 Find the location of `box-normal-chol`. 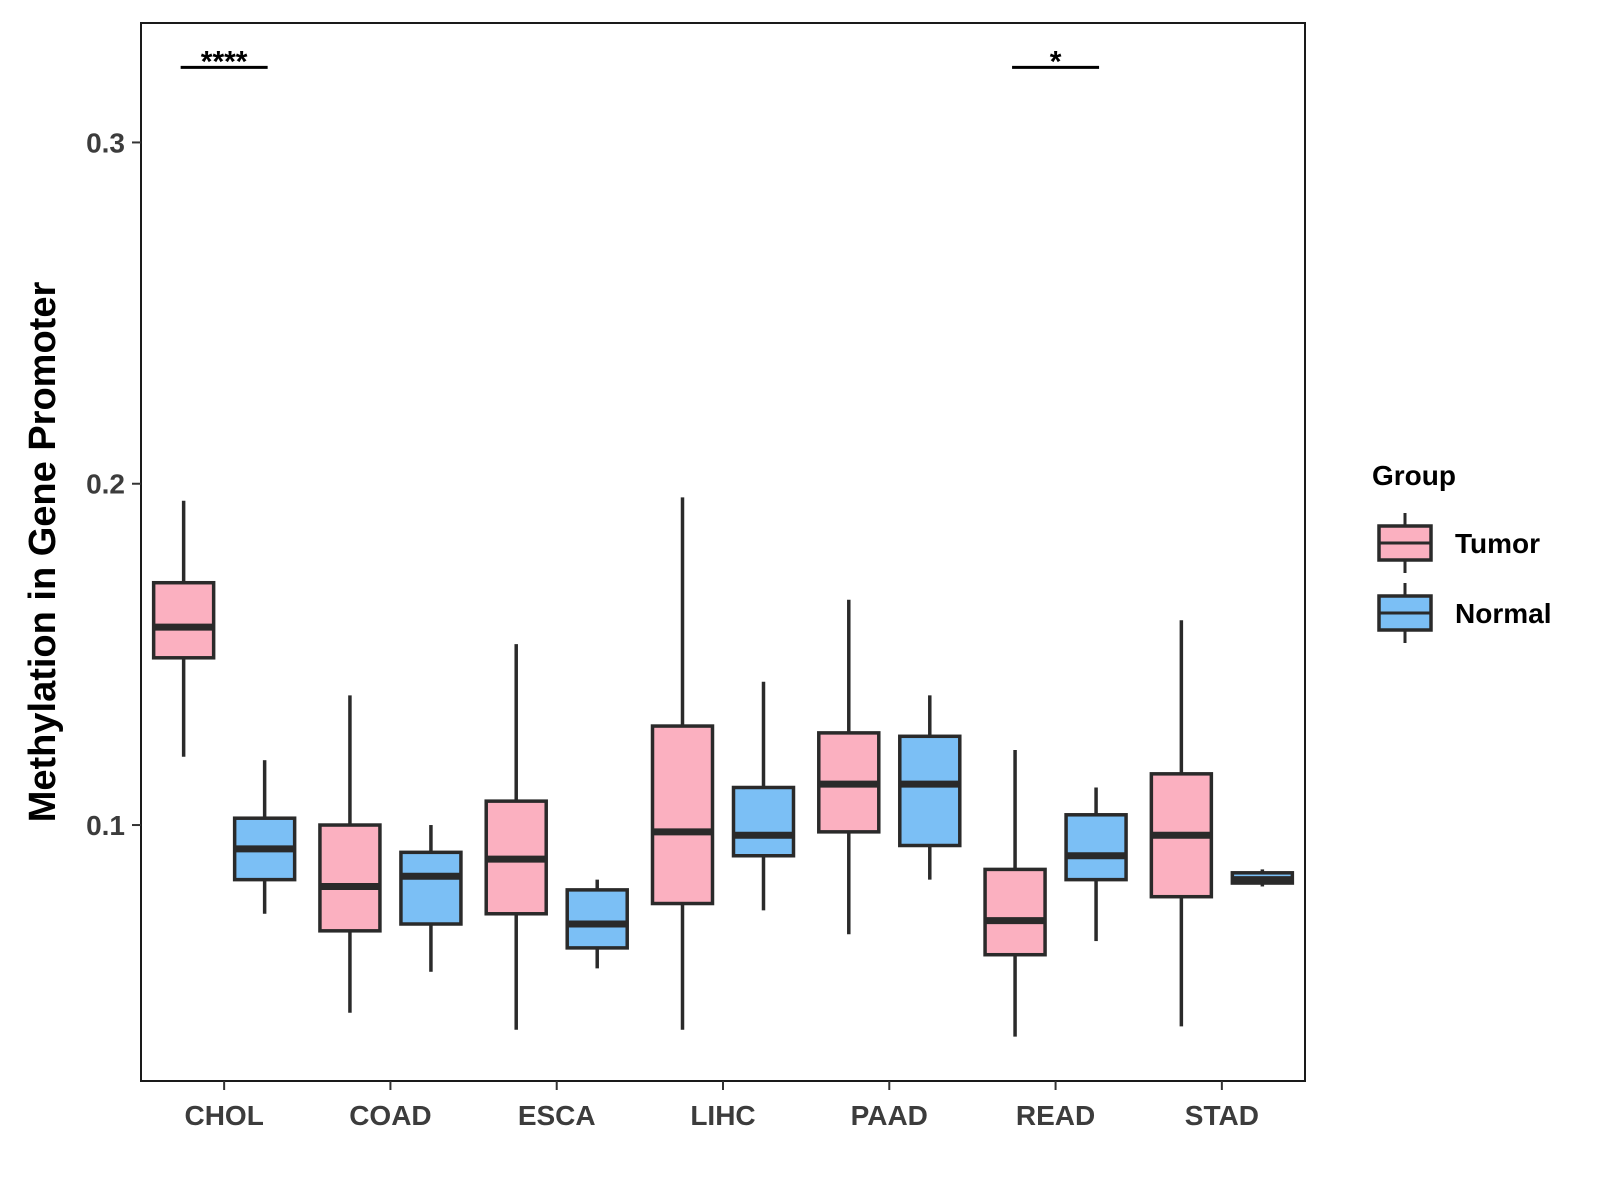

box-normal-chol is located at coordinates (264, 837).